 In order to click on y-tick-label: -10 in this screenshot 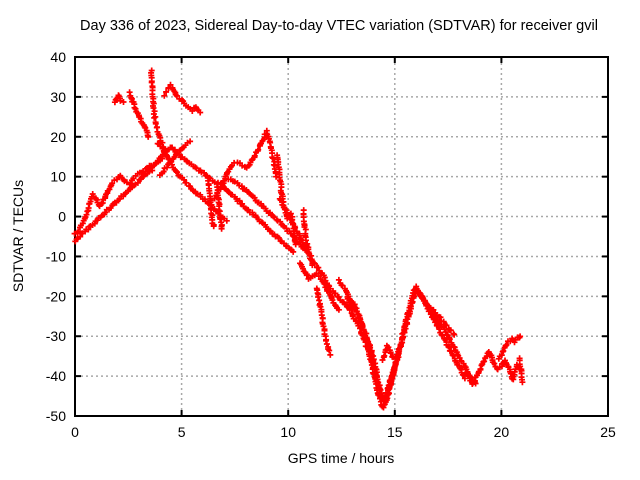, I will do `click(56, 256)`.